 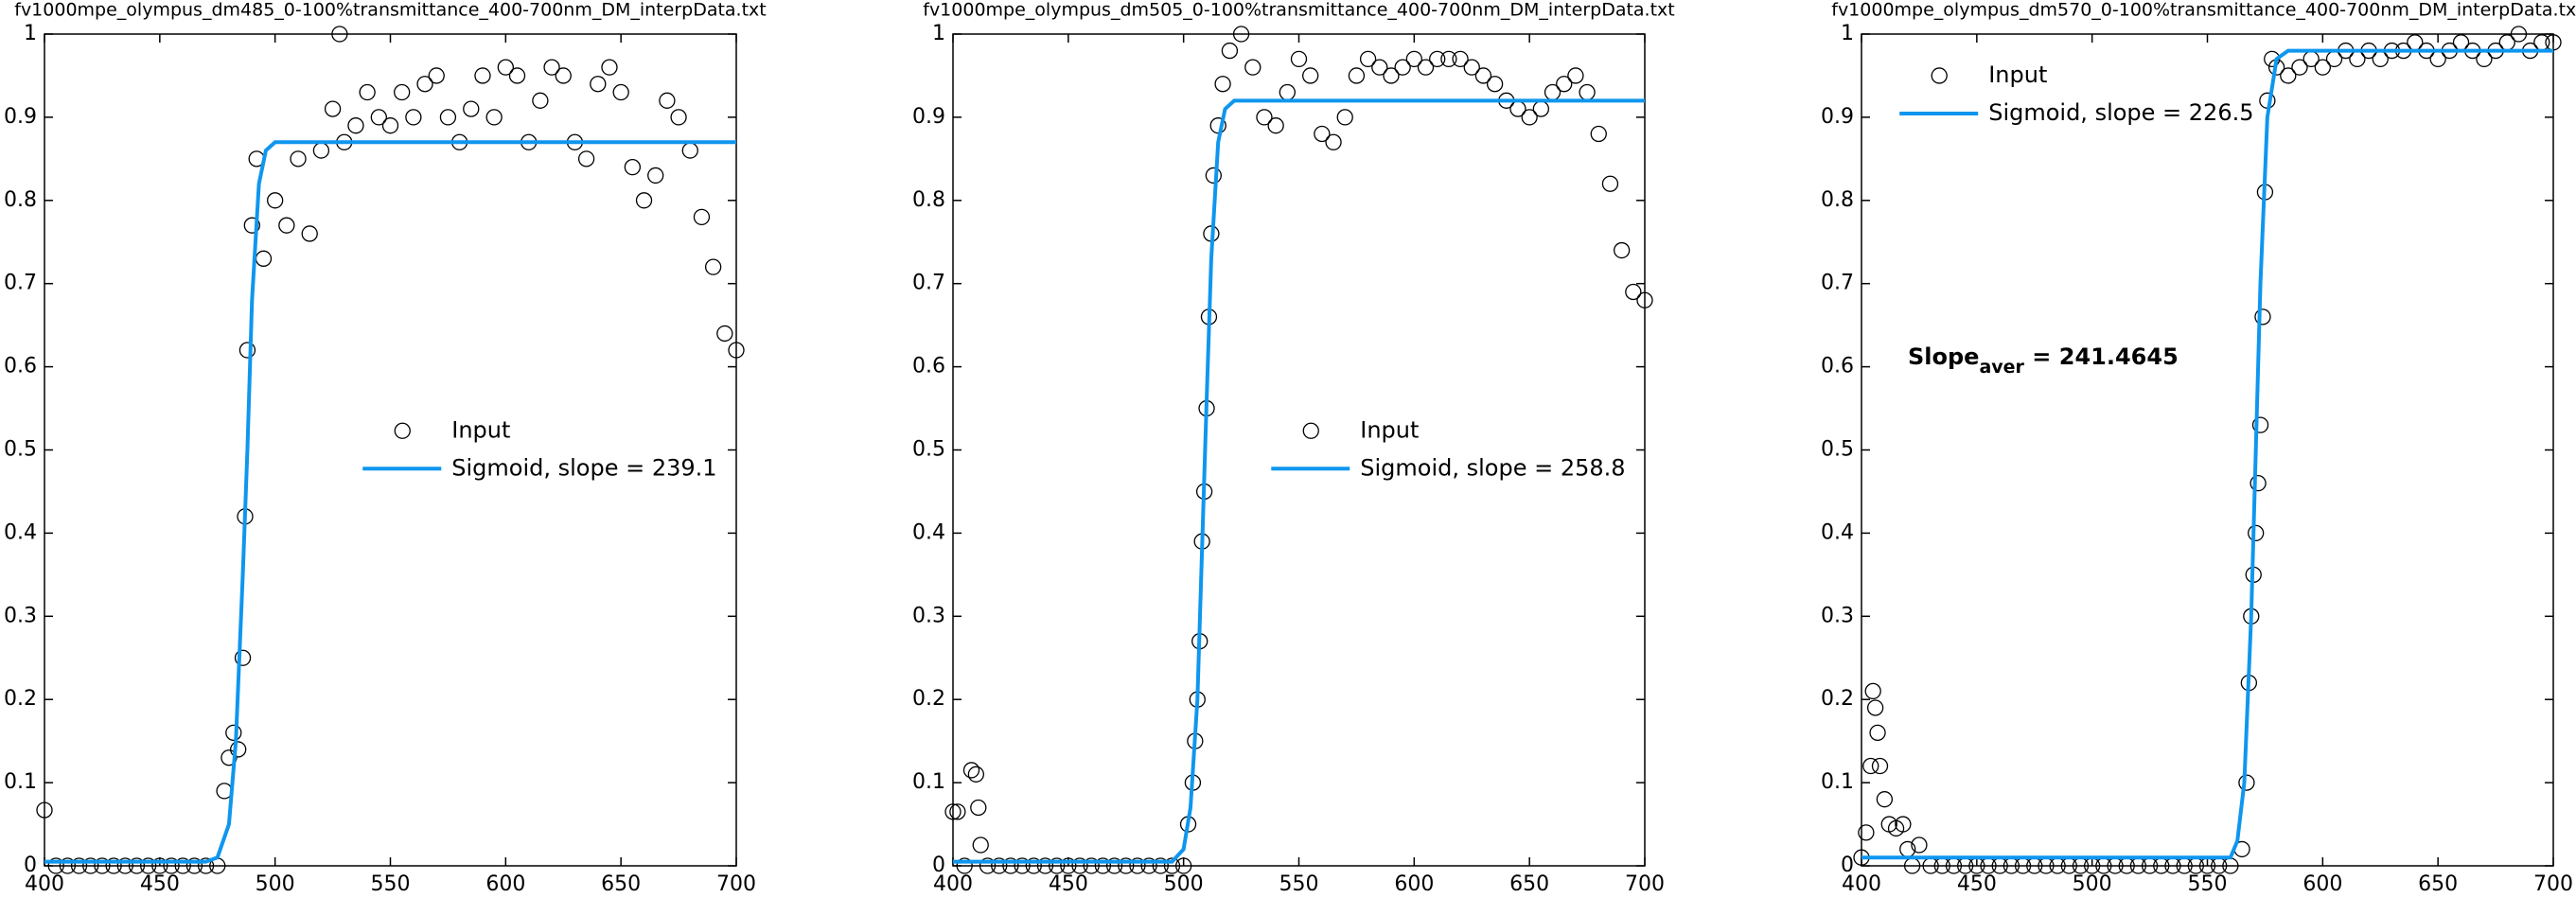 I want to click on y-tick-label: 0.7, so click(x=1837, y=283).